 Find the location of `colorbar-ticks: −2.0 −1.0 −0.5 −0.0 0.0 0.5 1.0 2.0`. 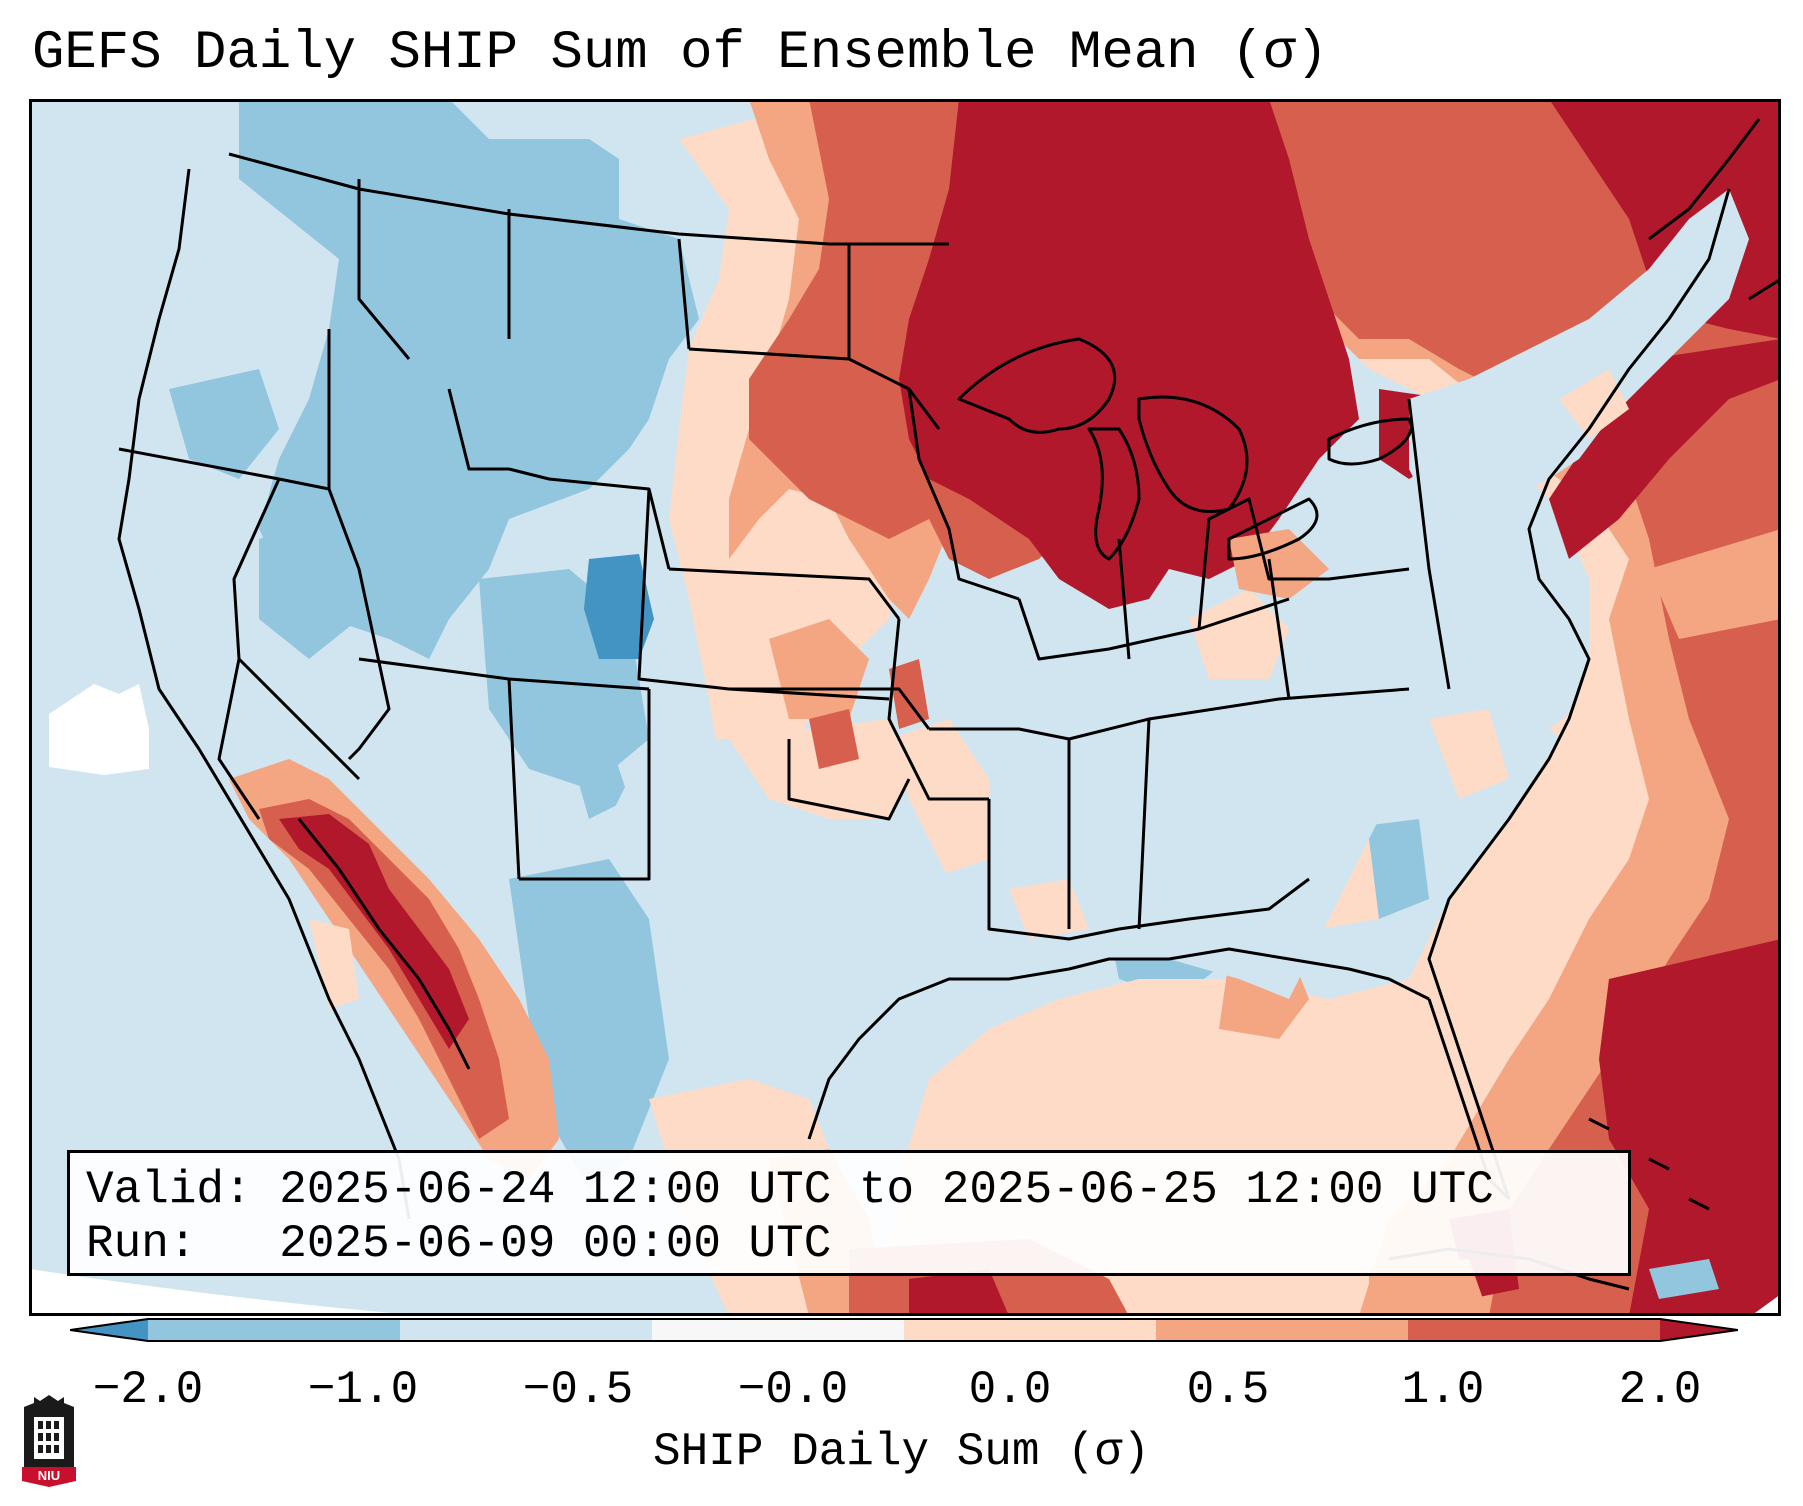

colorbar-ticks: −2.0 −1.0 −0.5 −0.0 0.0 0.5 1.0 2.0 is located at coordinates (901, 1392).